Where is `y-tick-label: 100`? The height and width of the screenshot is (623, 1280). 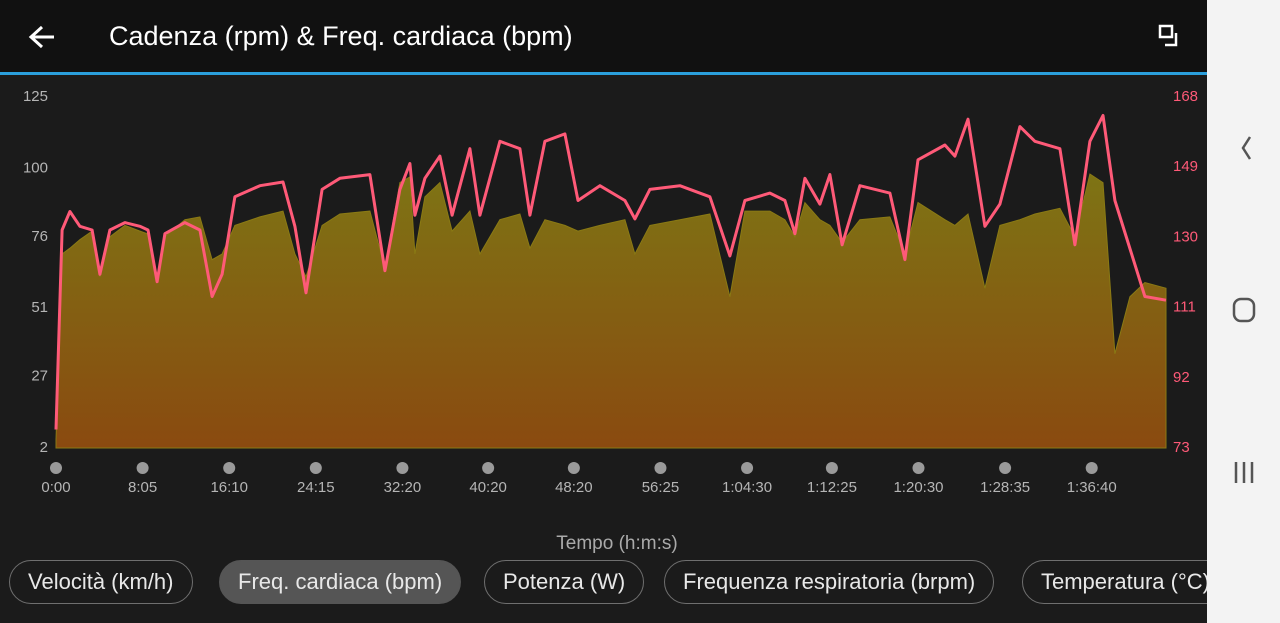 y-tick-label: 100 is located at coordinates (35, 167).